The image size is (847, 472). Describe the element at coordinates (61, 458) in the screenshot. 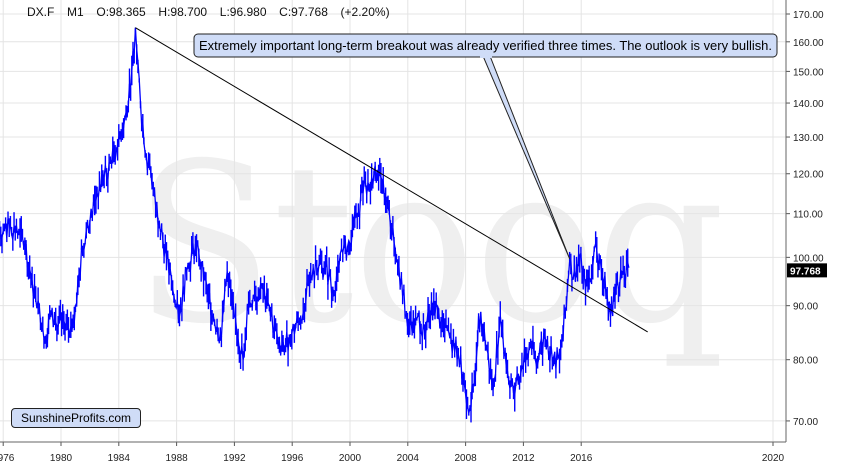

I see `x-tick-label: 1980` at that location.